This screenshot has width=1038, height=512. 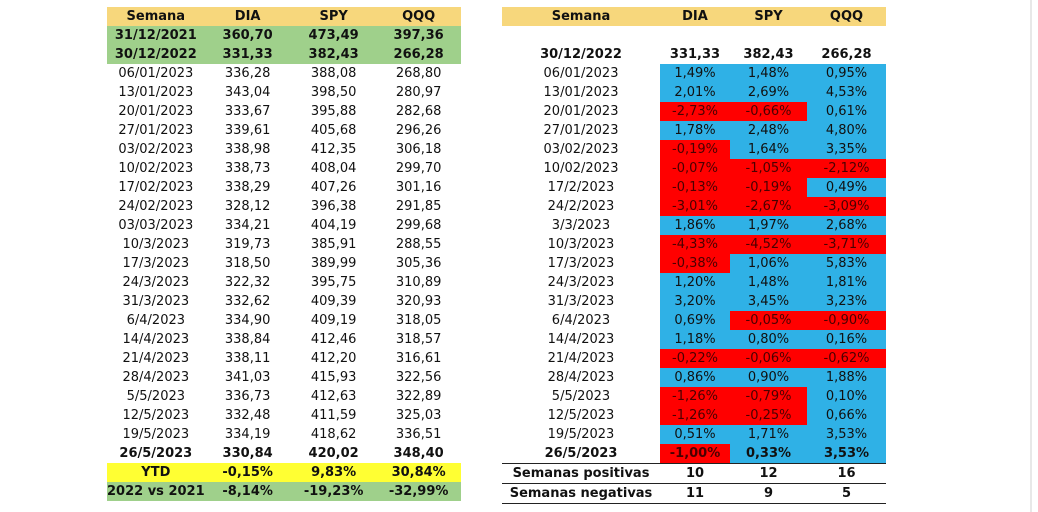 What do you see at coordinates (247, 453) in the screenshot?
I see `value-cell: 330,84` at bounding box center [247, 453].